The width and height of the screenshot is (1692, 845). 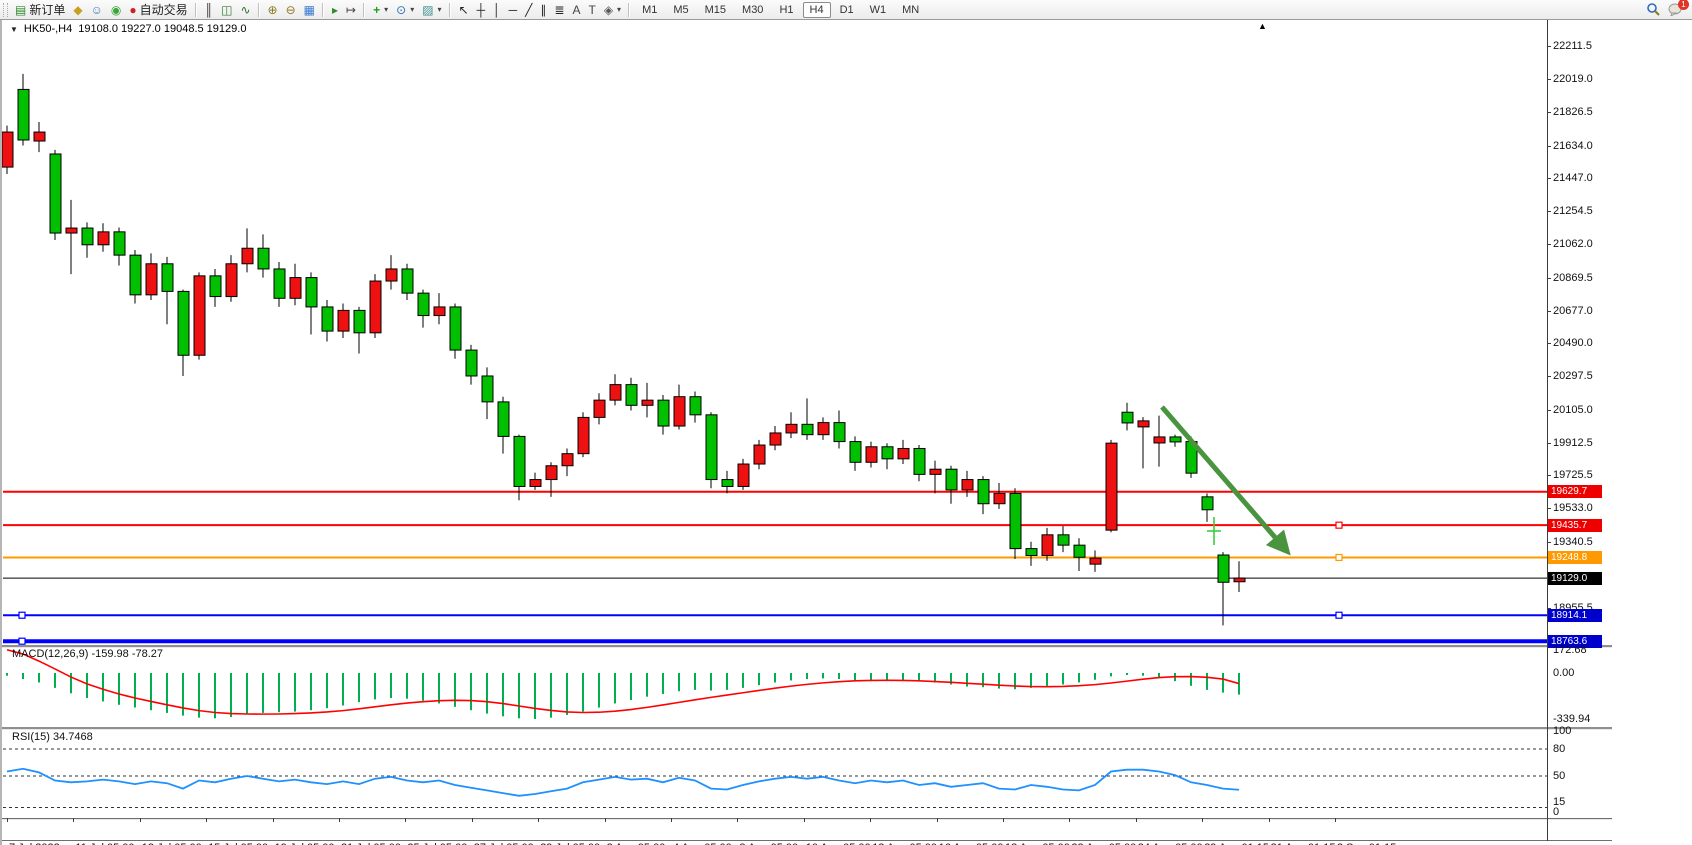 I want to click on tile-windows-icon: ▦, so click(x=309, y=10).